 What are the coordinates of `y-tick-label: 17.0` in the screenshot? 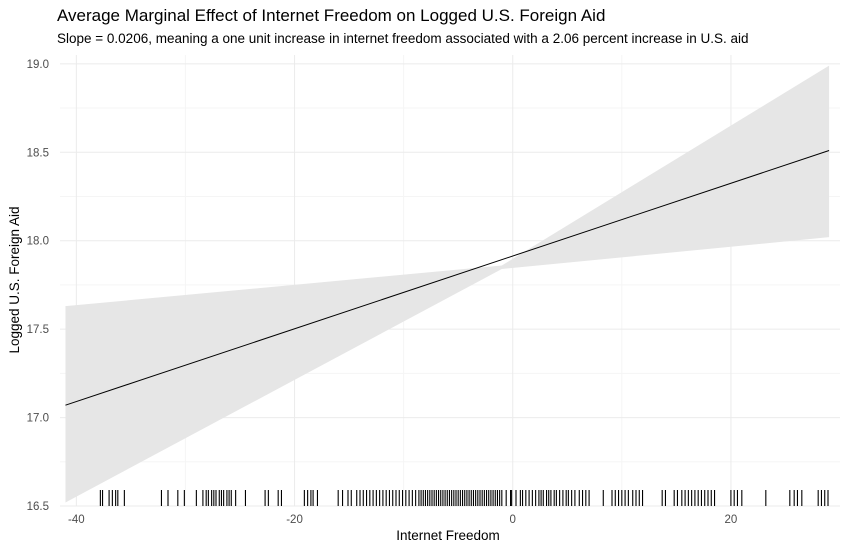 It's located at (38, 419).